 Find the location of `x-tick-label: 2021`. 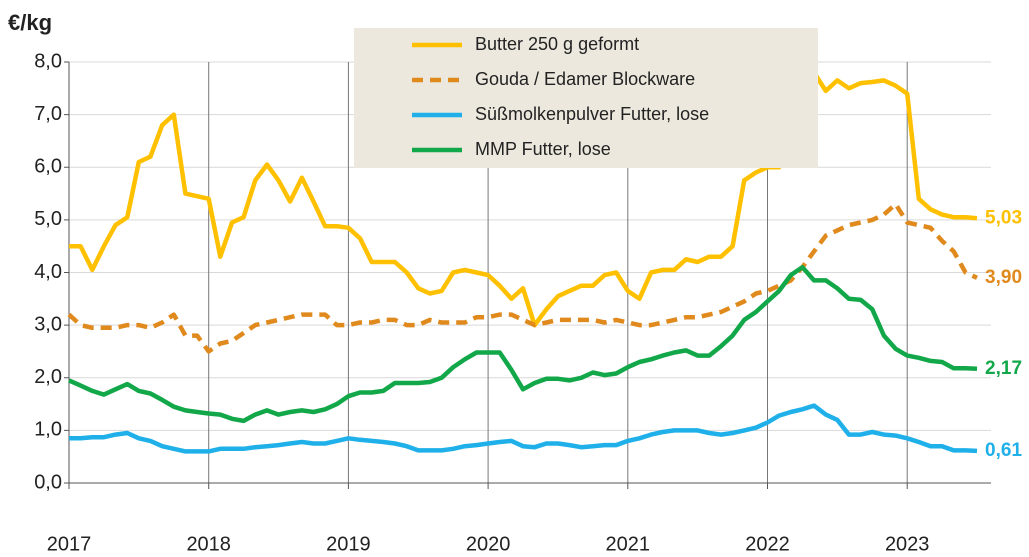

x-tick-label: 2021 is located at coordinates (628, 544).